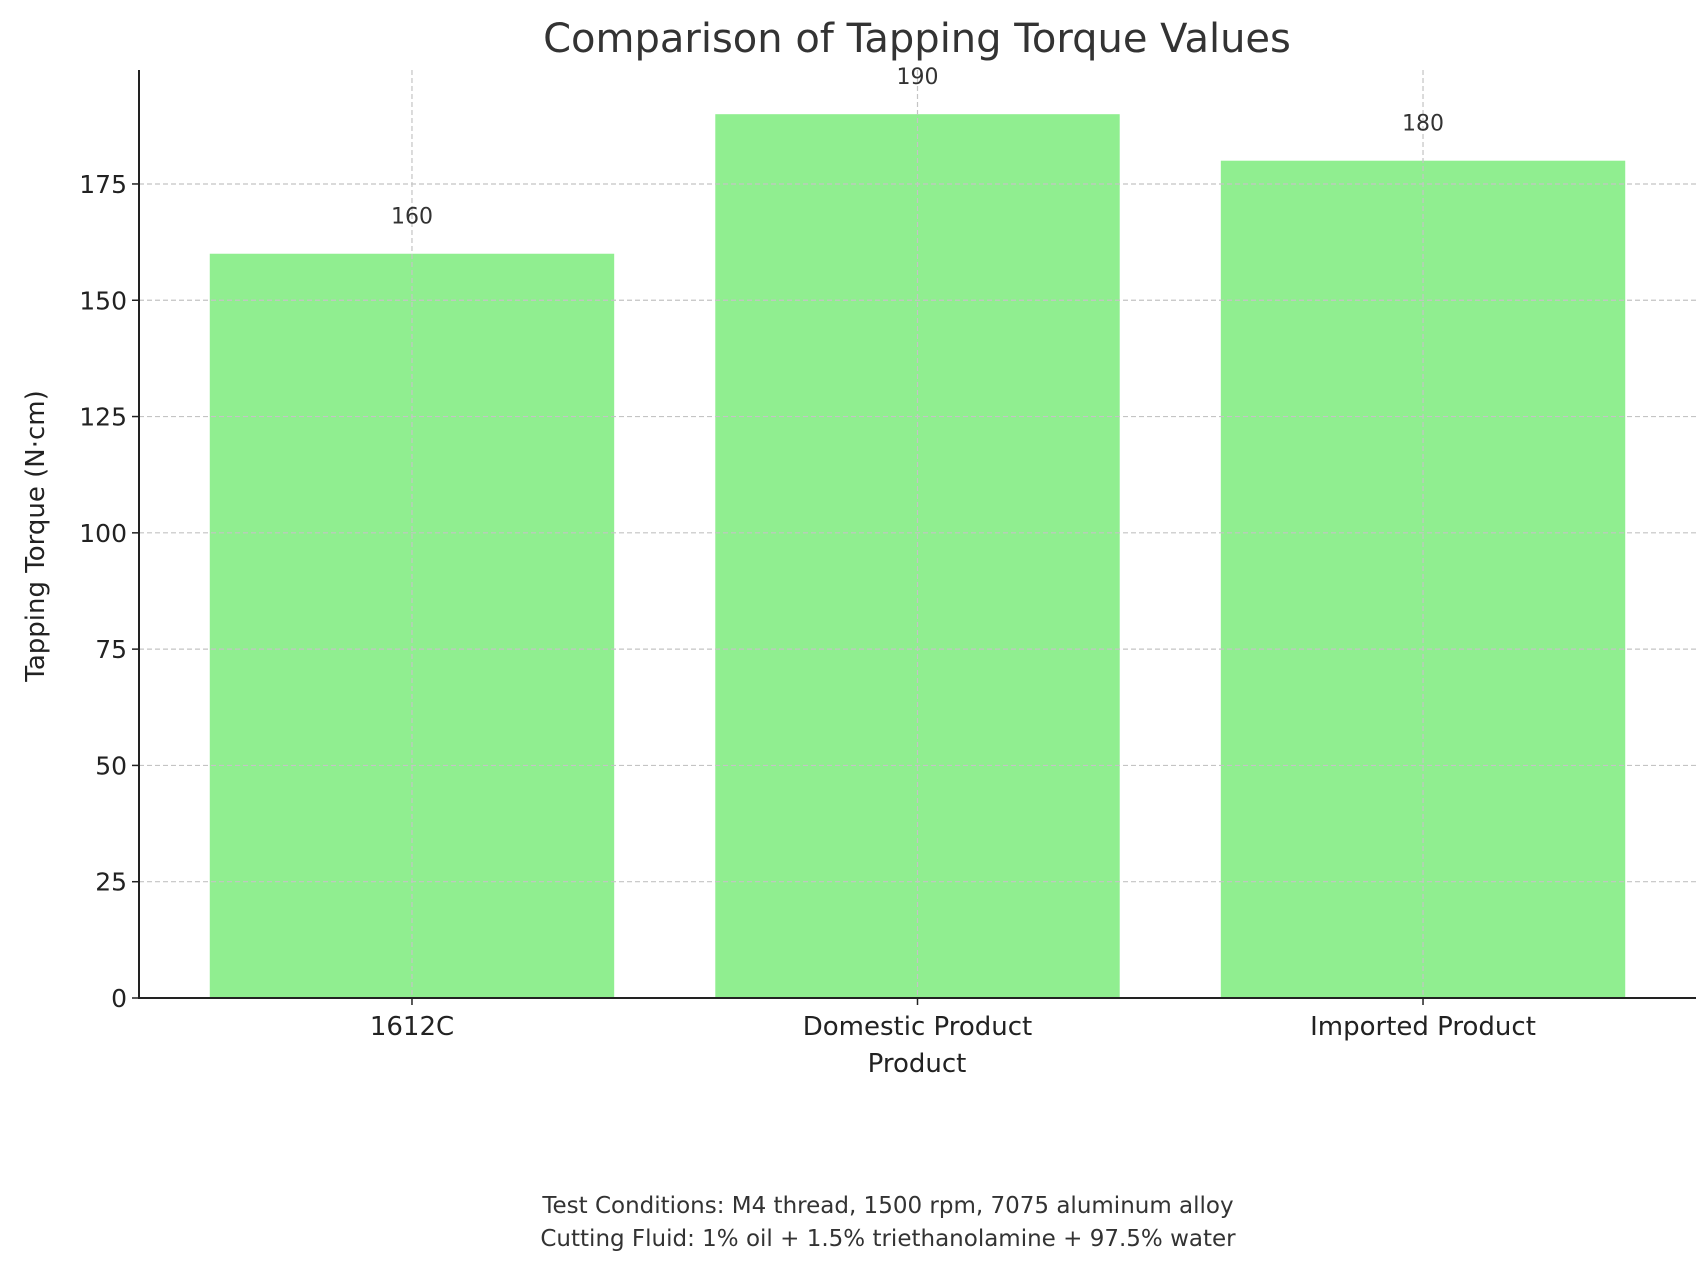 The height and width of the screenshot is (1272, 1707). I want to click on data-labels: 160 190 180, so click(917, 147).